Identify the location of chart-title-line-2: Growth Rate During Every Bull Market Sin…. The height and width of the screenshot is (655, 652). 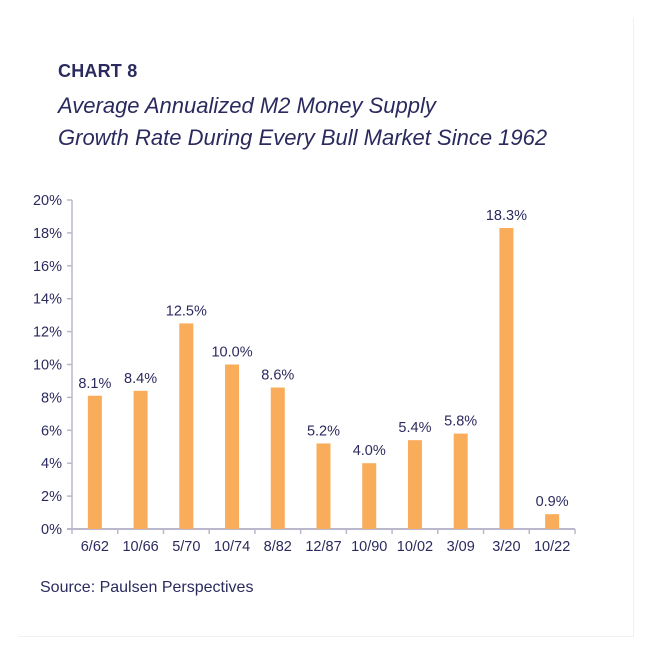
(303, 137).